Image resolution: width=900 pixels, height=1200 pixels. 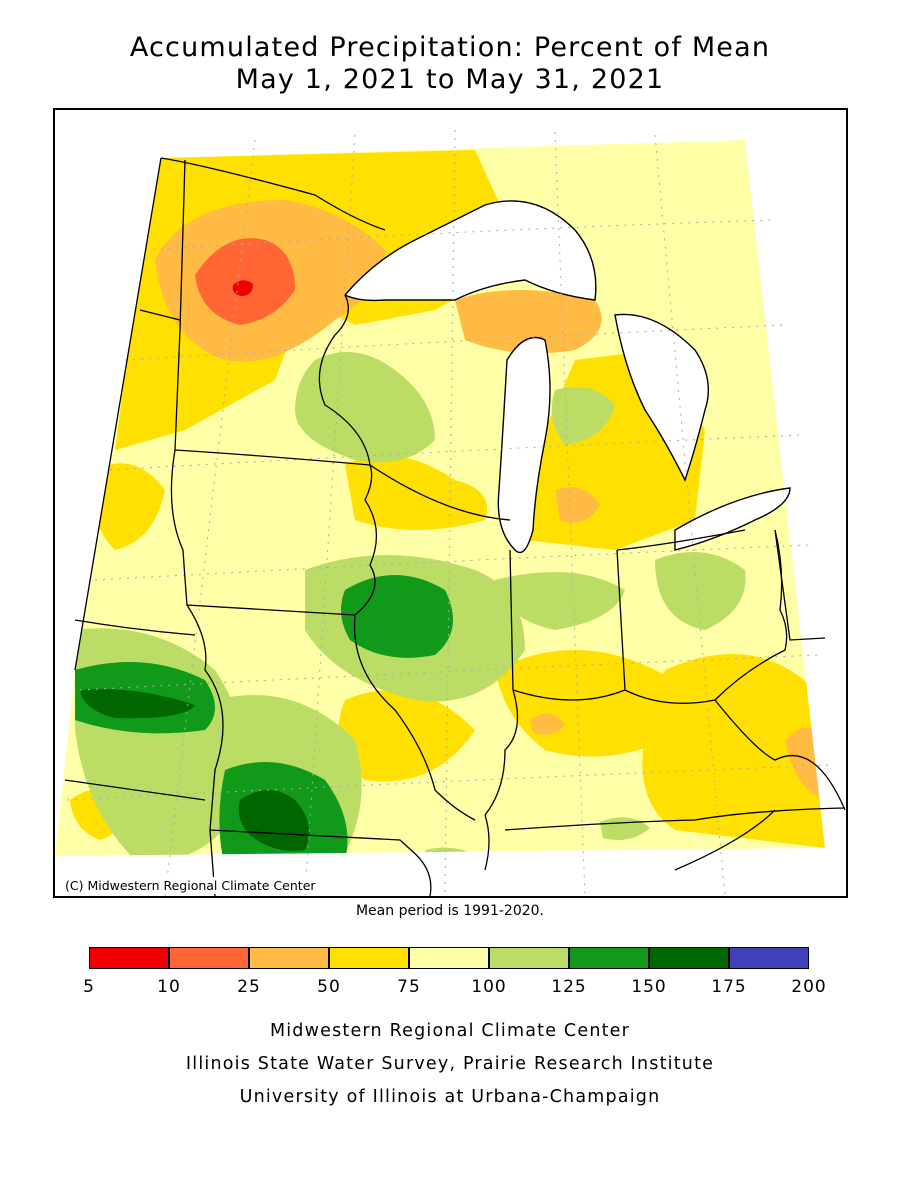 What do you see at coordinates (450, 1031) in the screenshot?
I see `credit-mrcc: Midwestern Regional Climate Center` at bounding box center [450, 1031].